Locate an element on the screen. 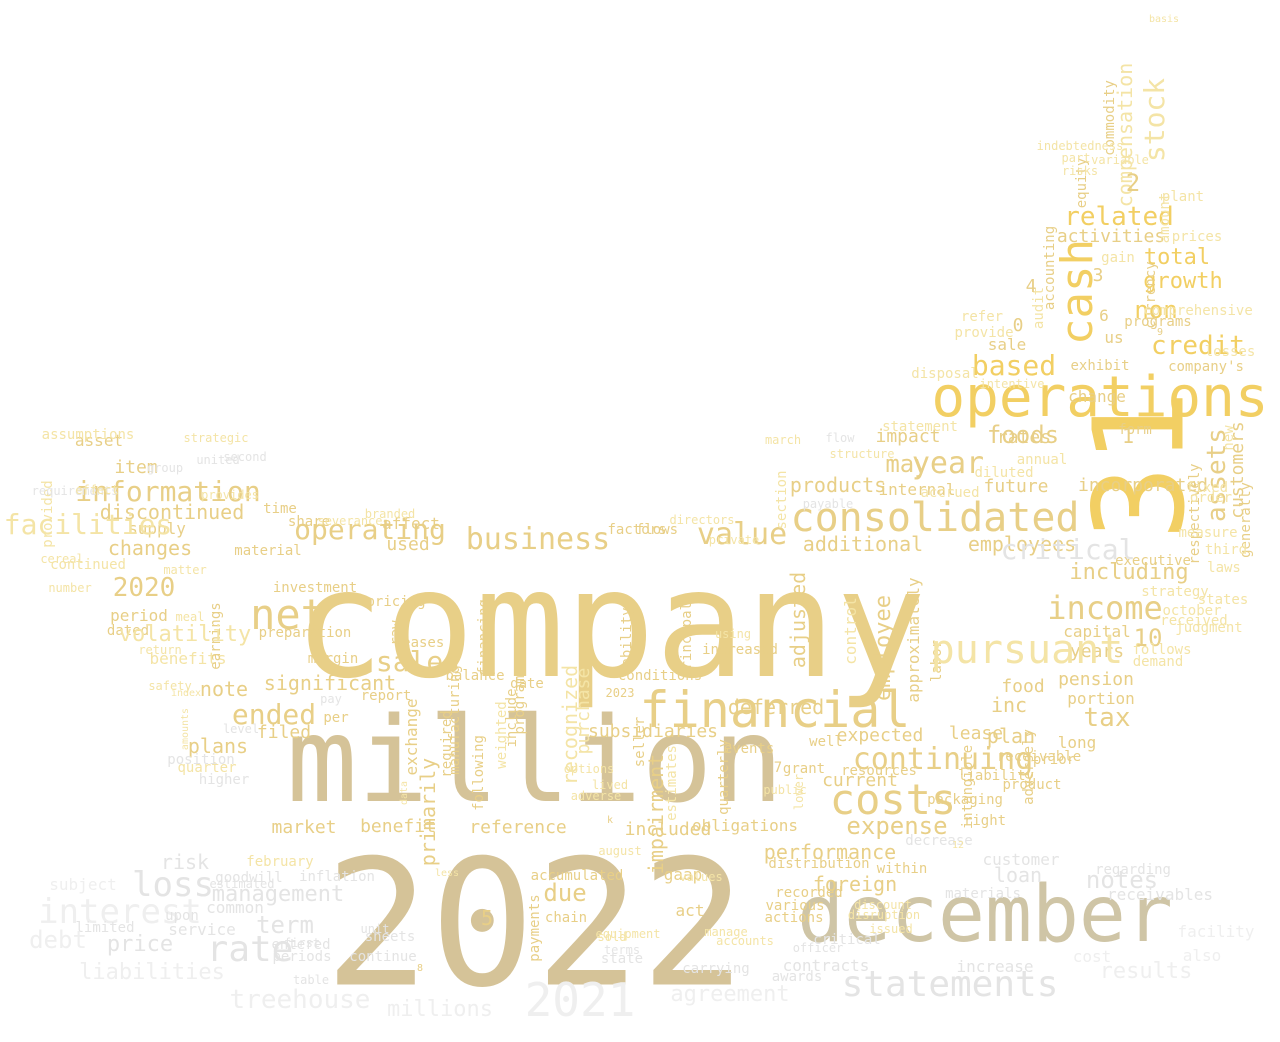 The height and width of the screenshot is (1042, 1280). word: market is located at coordinates (304, 827).